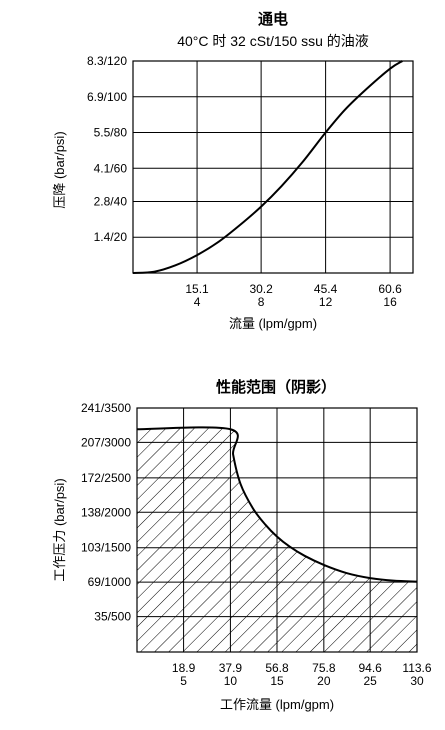 The width and height of the screenshot is (445, 730). I want to click on x-tick-label-gpm: 8, so click(261, 302).